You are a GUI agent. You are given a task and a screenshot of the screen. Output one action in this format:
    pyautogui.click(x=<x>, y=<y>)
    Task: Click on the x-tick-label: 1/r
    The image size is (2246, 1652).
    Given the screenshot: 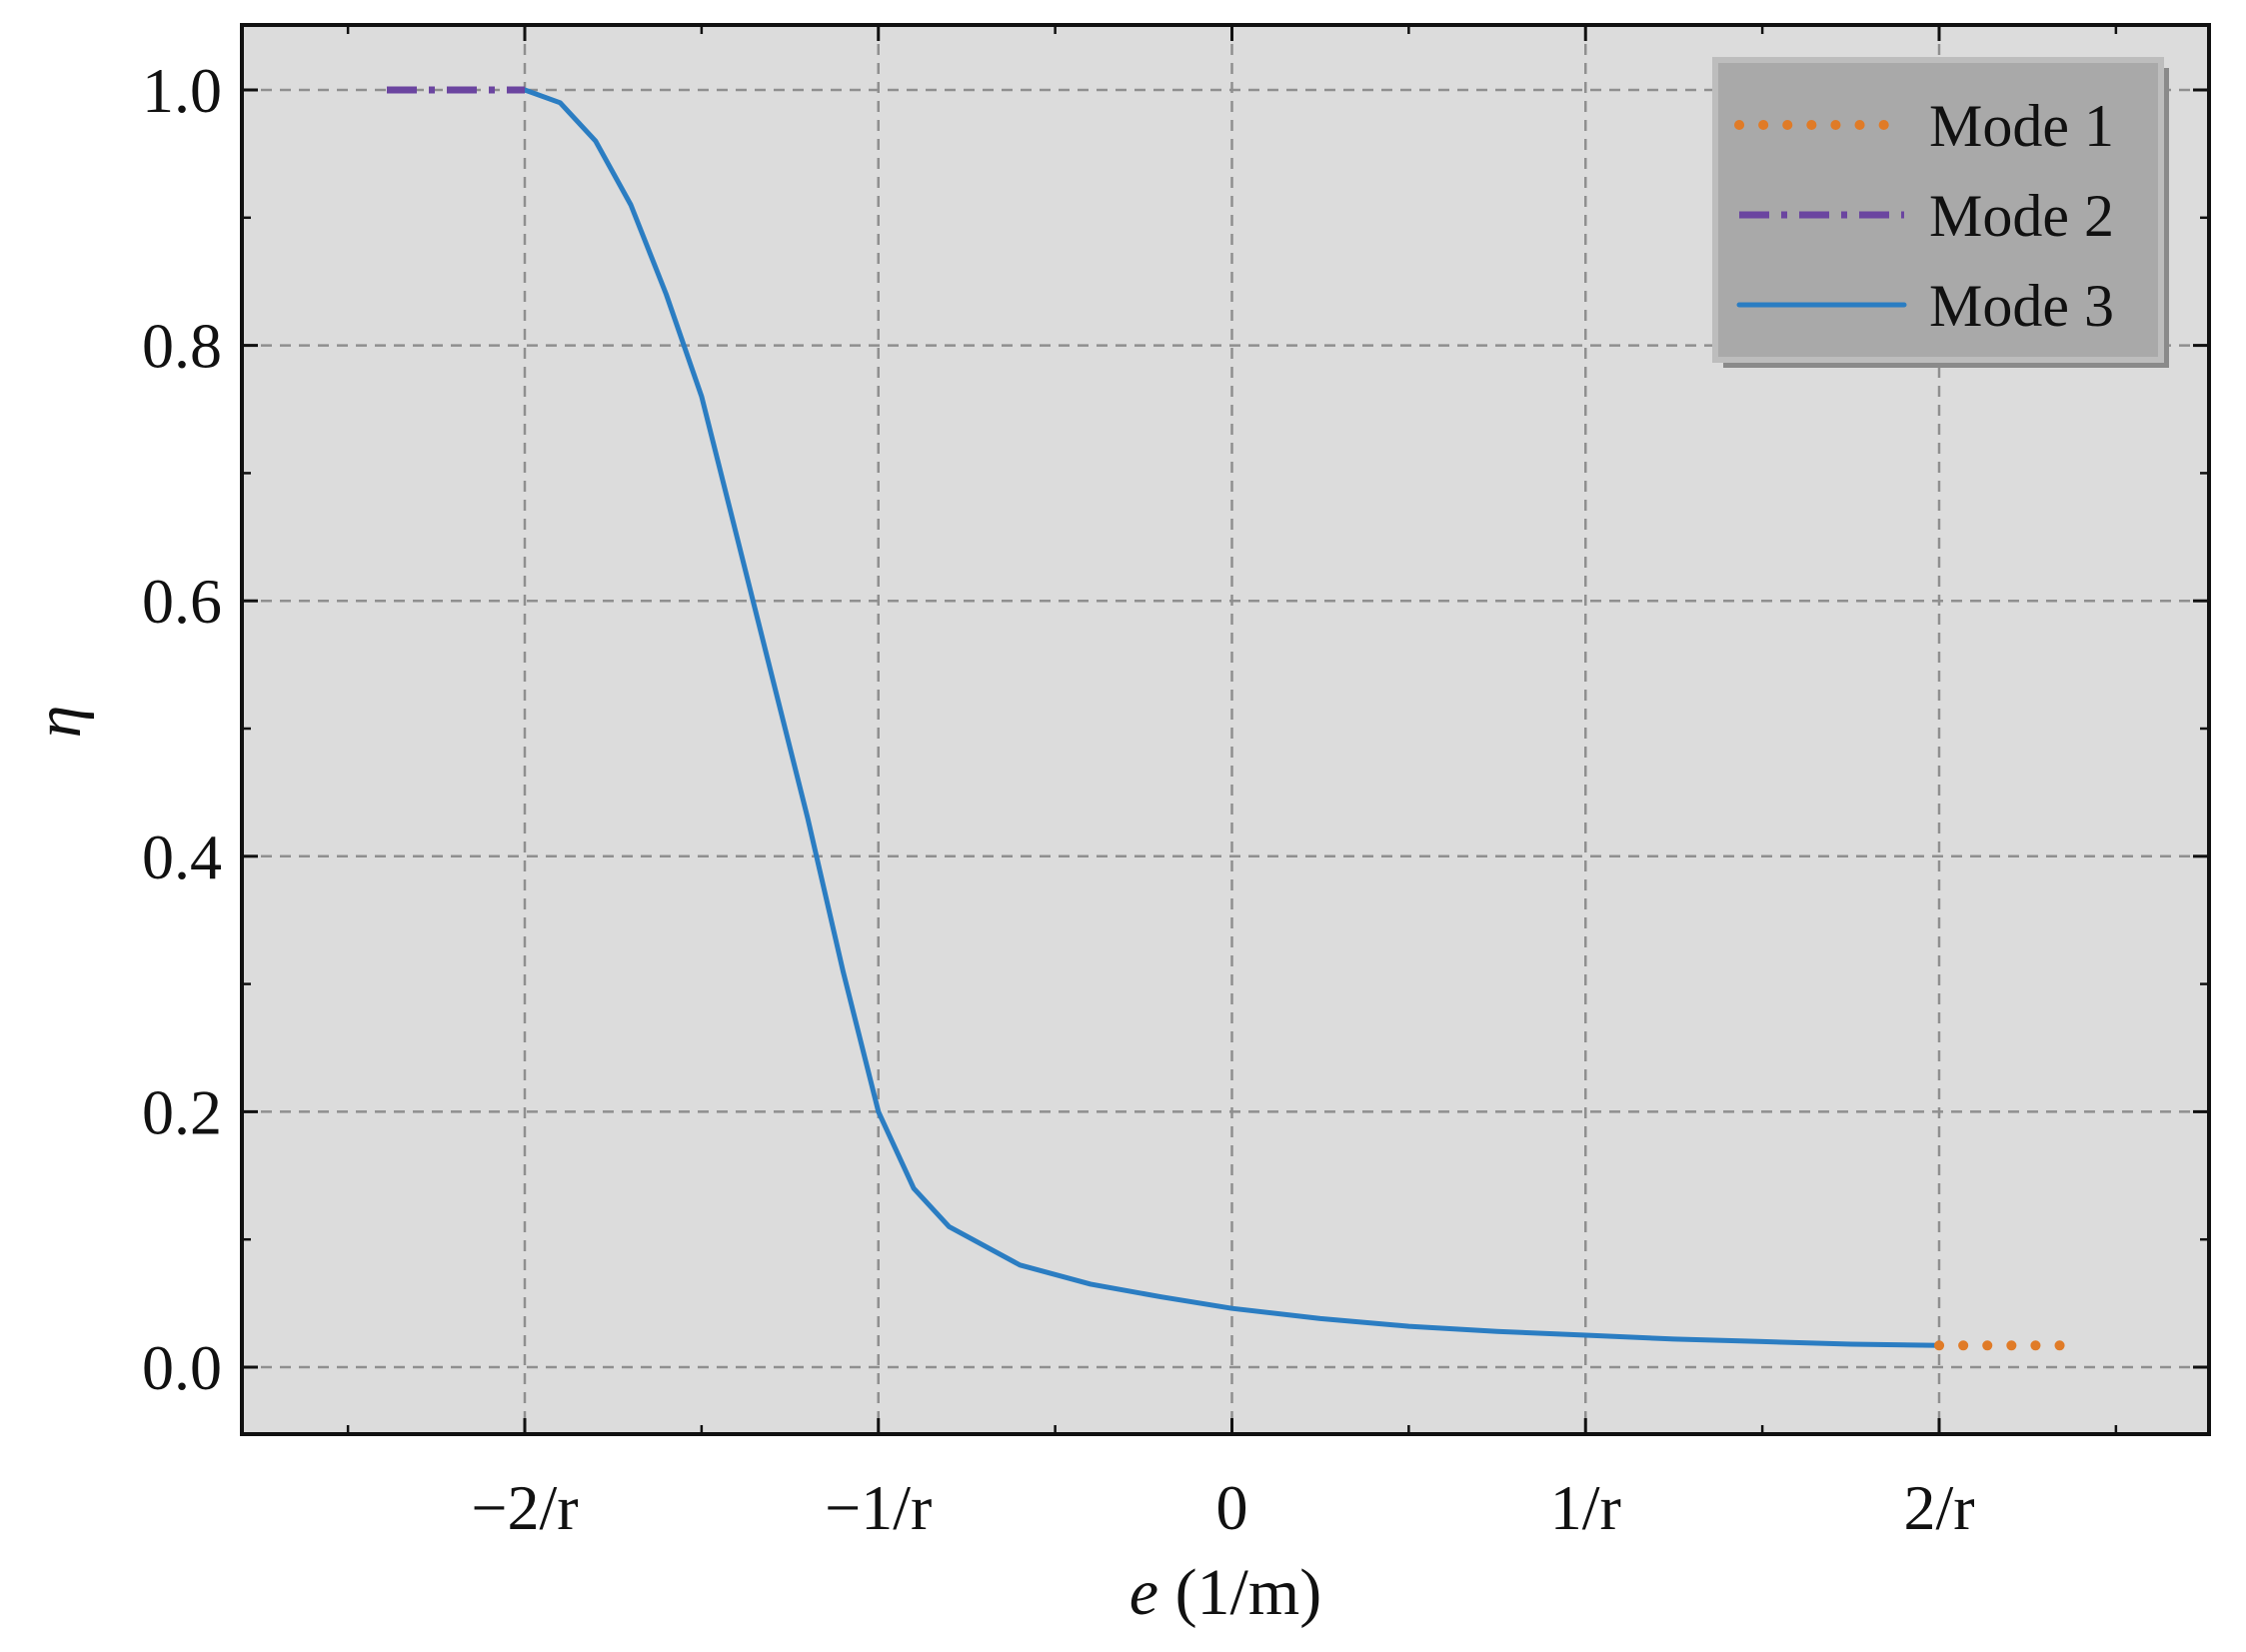 What is the action you would take?
    pyautogui.click(x=1586, y=1507)
    